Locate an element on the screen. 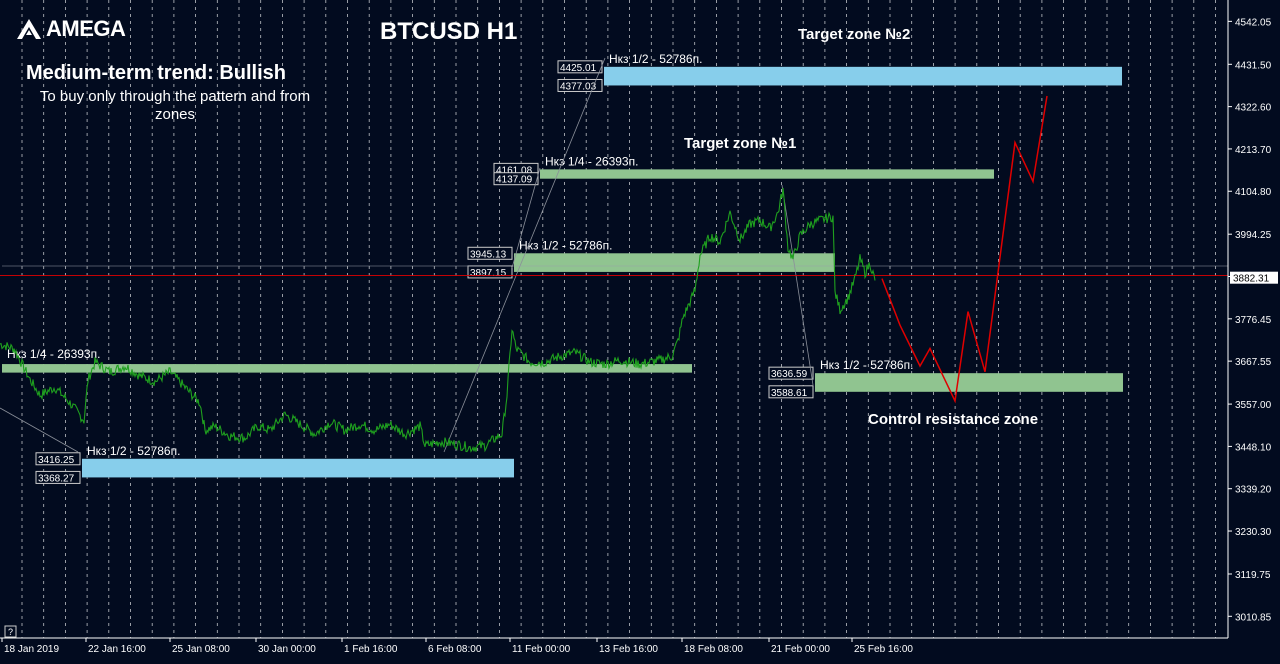 The height and width of the screenshot is (664, 1280). help-button-label: ? is located at coordinates (10, 632).